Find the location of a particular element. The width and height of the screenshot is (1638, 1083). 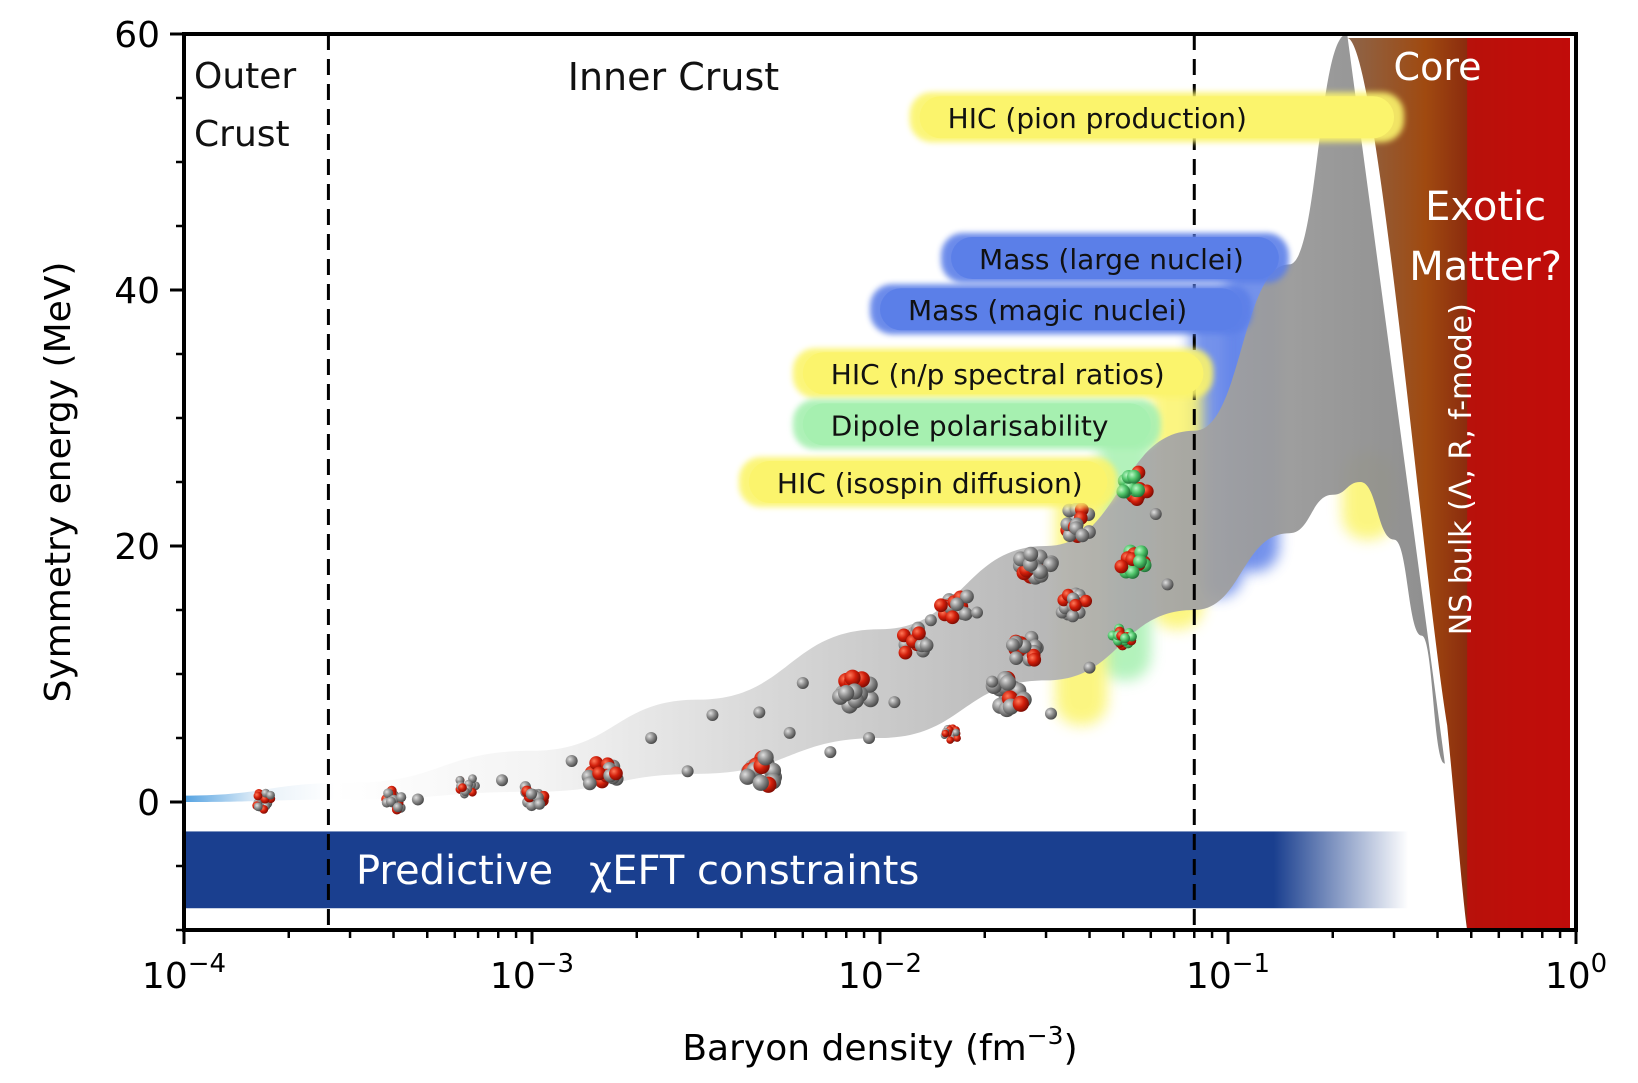

predictive-band is located at coordinates (796, 870).